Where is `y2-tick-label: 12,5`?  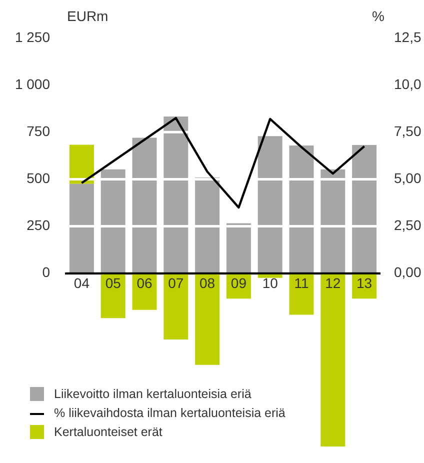 y2-tick-label: 12,5 is located at coordinates (408, 36).